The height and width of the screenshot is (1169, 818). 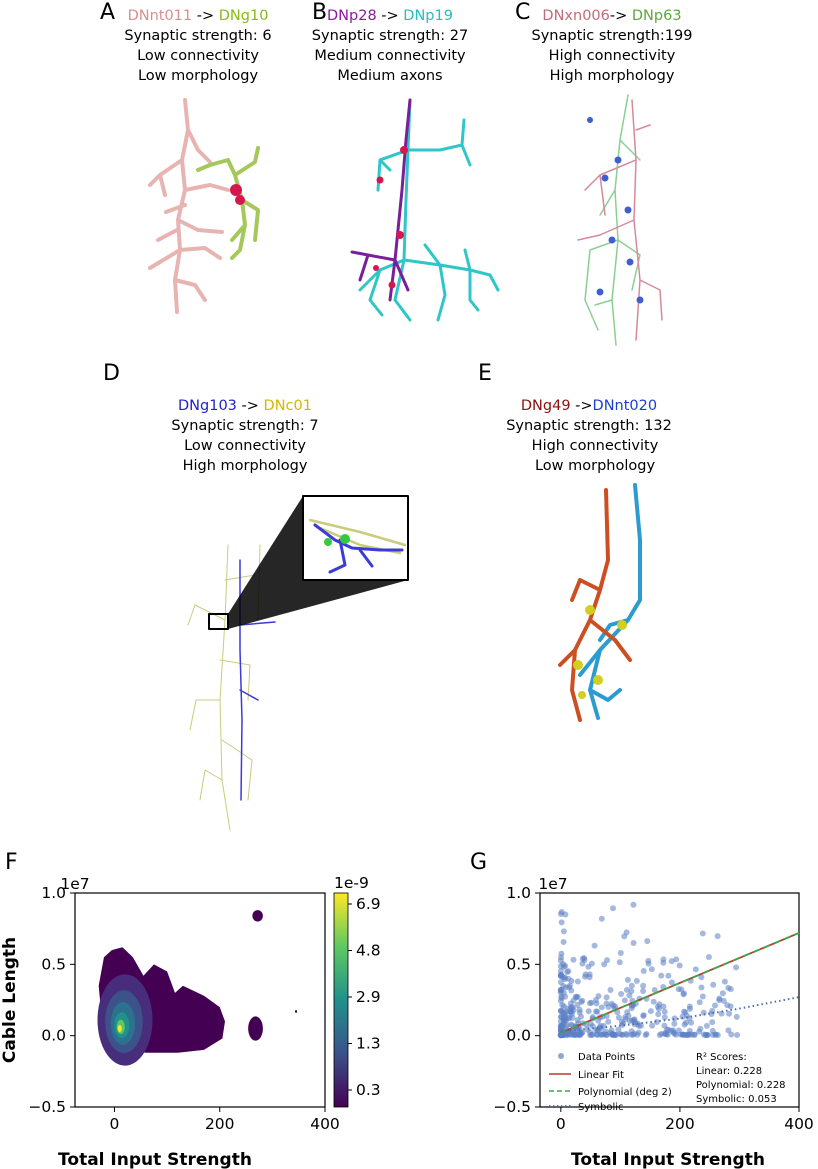 I want to click on caption-d-line-1: Synaptic strength: 7, so click(x=245, y=426).